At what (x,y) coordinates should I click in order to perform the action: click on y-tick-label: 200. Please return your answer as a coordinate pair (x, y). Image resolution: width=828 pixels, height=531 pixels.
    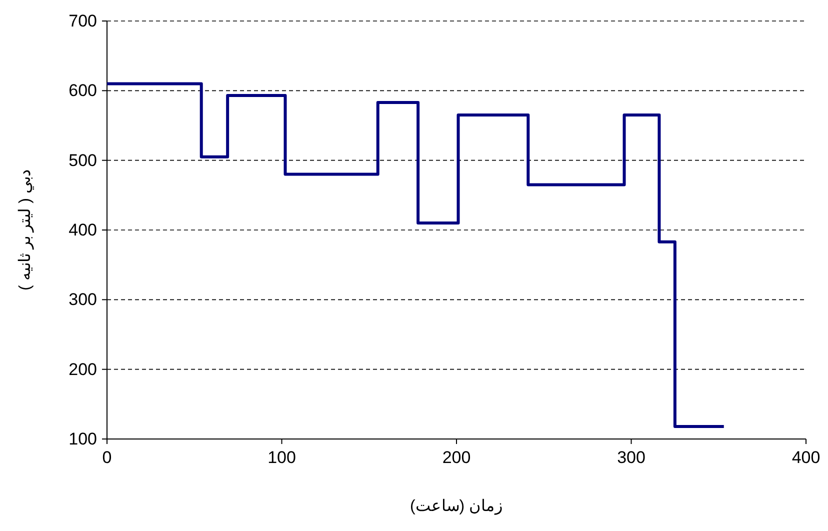
    Looking at the image, I should click on (82, 369).